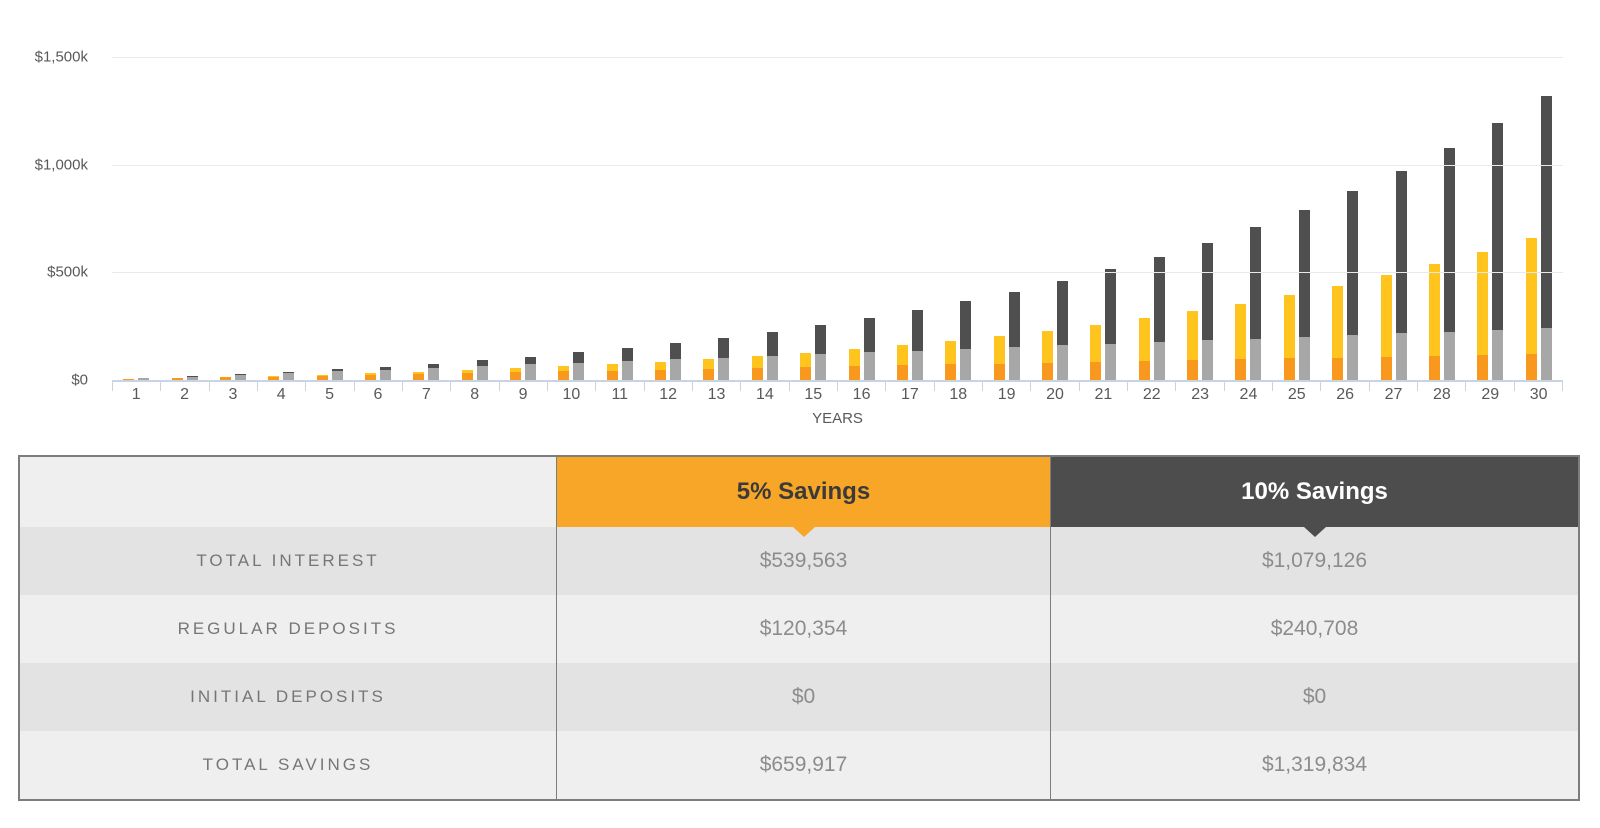 The image size is (1600, 828). I want to click on column-header-10pct-savings: 10% Savings, so click(1314, 497).